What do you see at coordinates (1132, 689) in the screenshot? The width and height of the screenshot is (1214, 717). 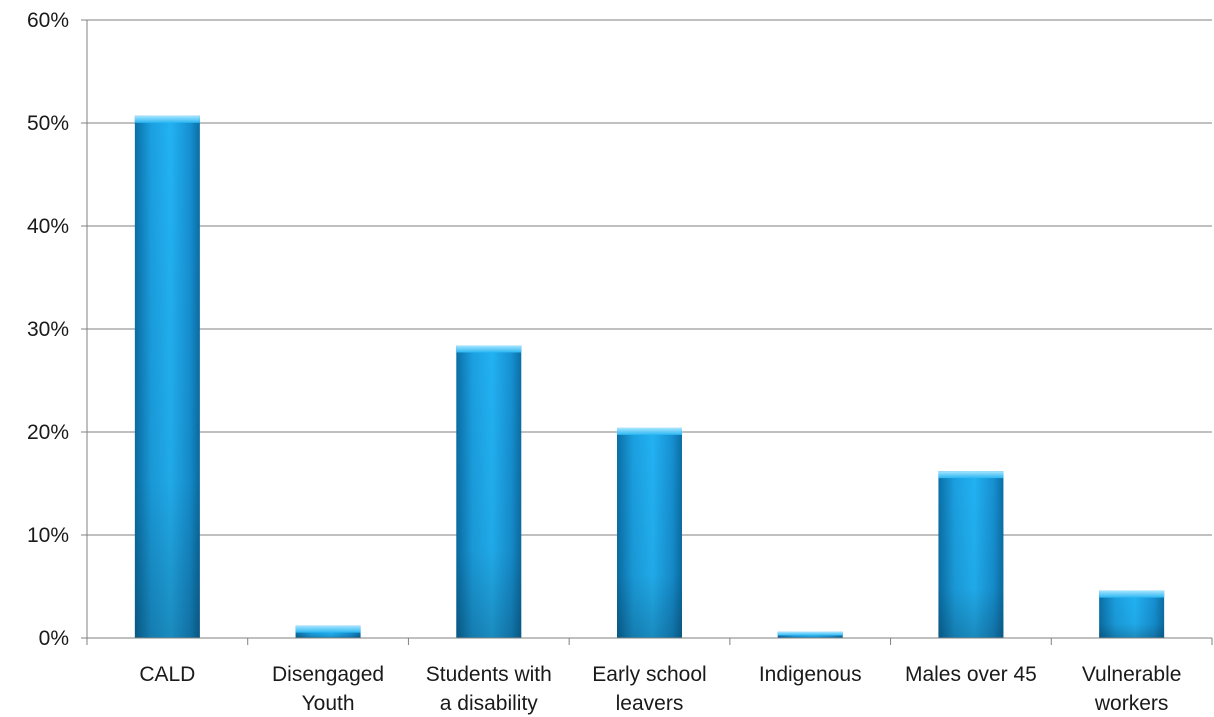 I see `x-category-label: Vulnerable workers` at bounding box center [1132, 689].